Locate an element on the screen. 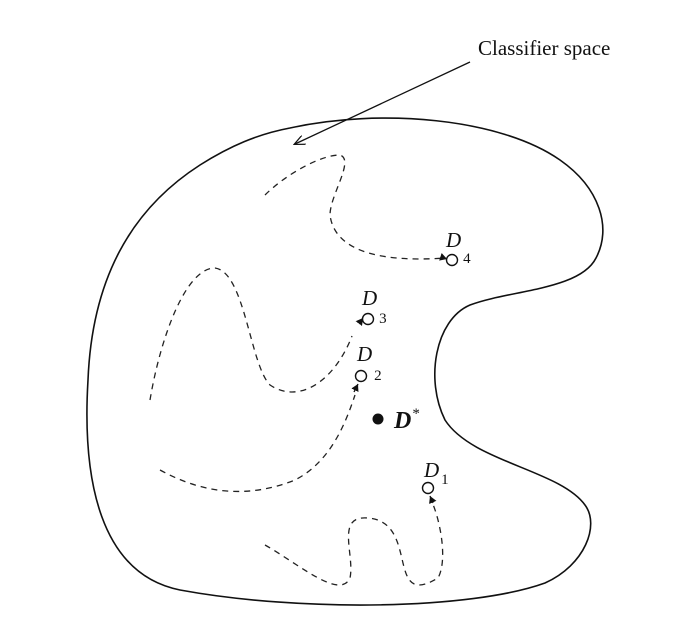  trajectory-to-d4 is located at coordinates (355, 207).